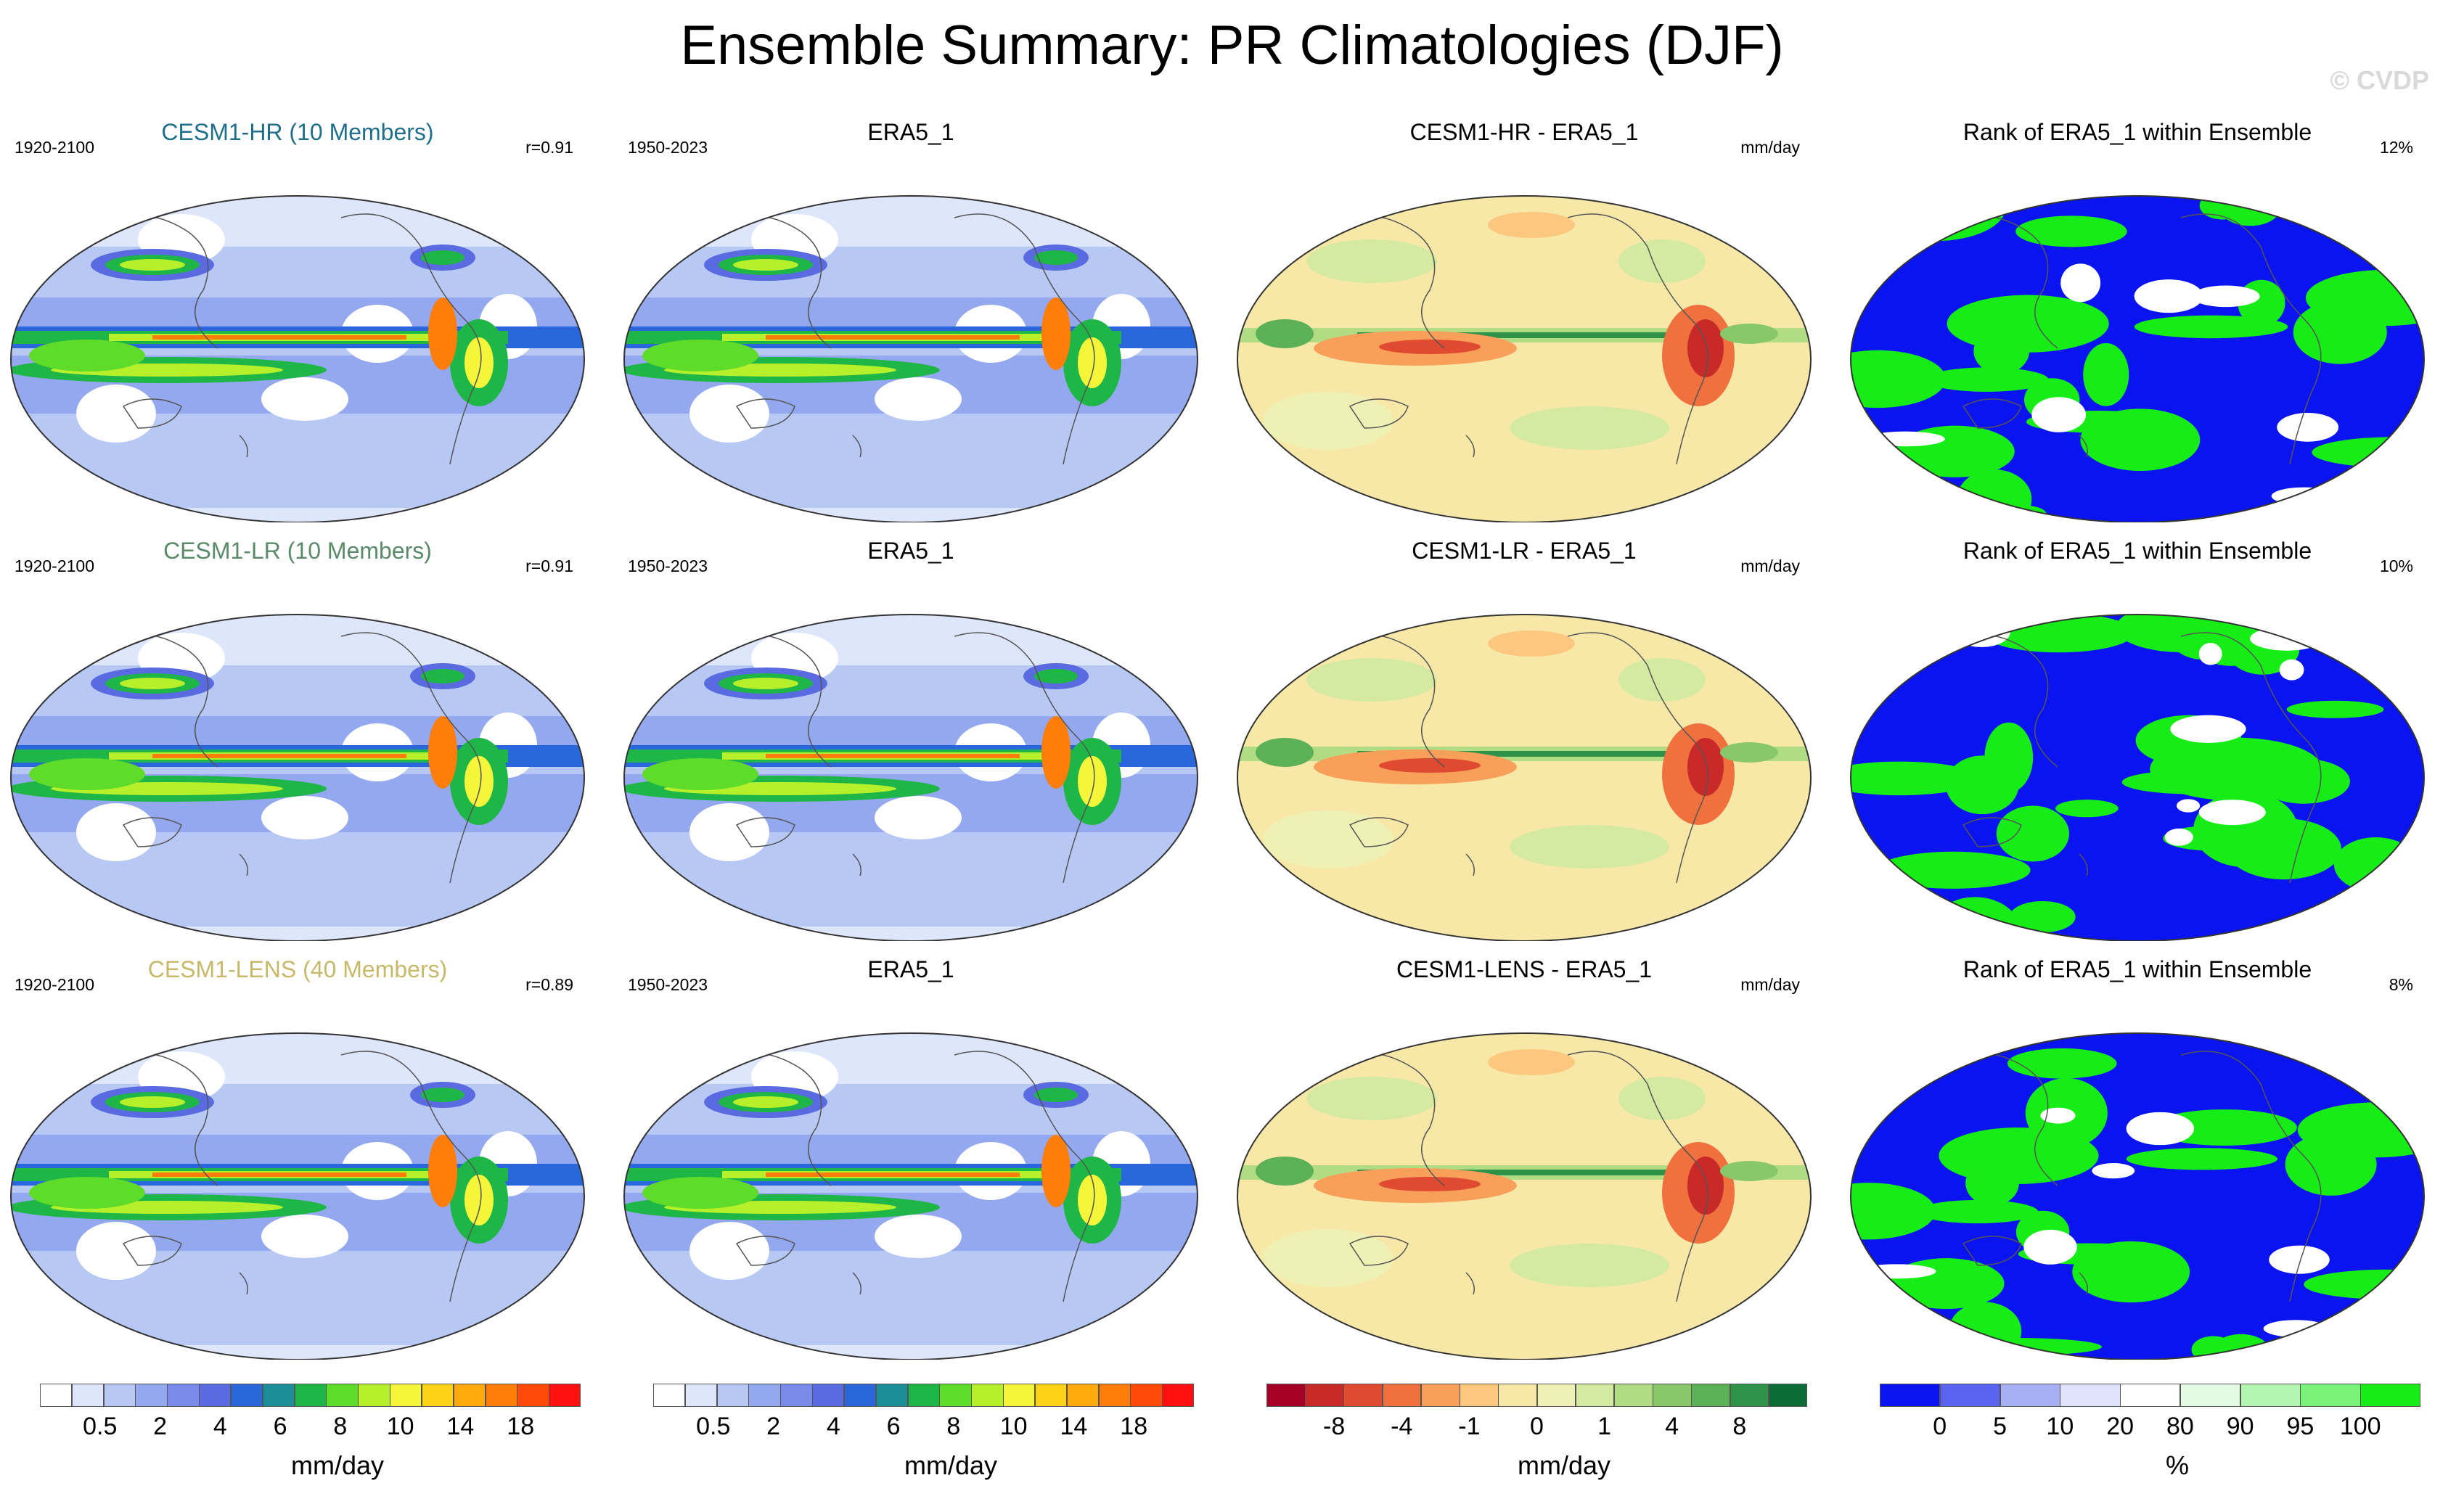 The height and width of the screenshot is (1491, 2464). Describe the element at coordinates (2396, 147) in the screenshot. I see `rank-percent: 12%` at that location.